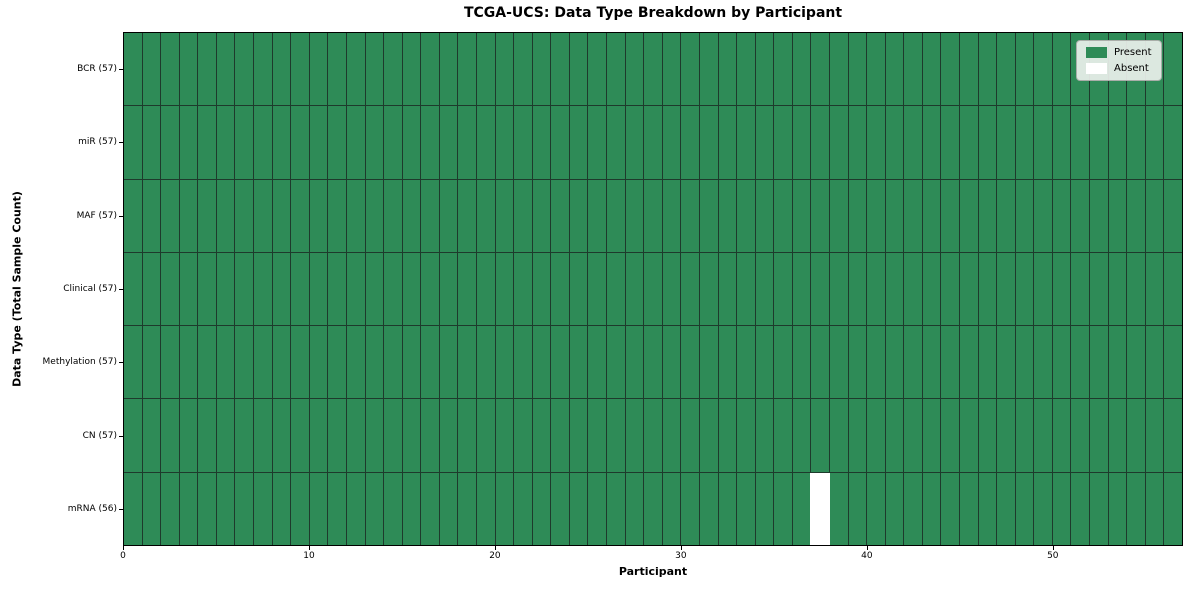 The image size is (1200, 600). Describe the element at coordinates (96, 215) in the screenshot. I see `y-tick-label-MAF: MAF (57)` at that location.